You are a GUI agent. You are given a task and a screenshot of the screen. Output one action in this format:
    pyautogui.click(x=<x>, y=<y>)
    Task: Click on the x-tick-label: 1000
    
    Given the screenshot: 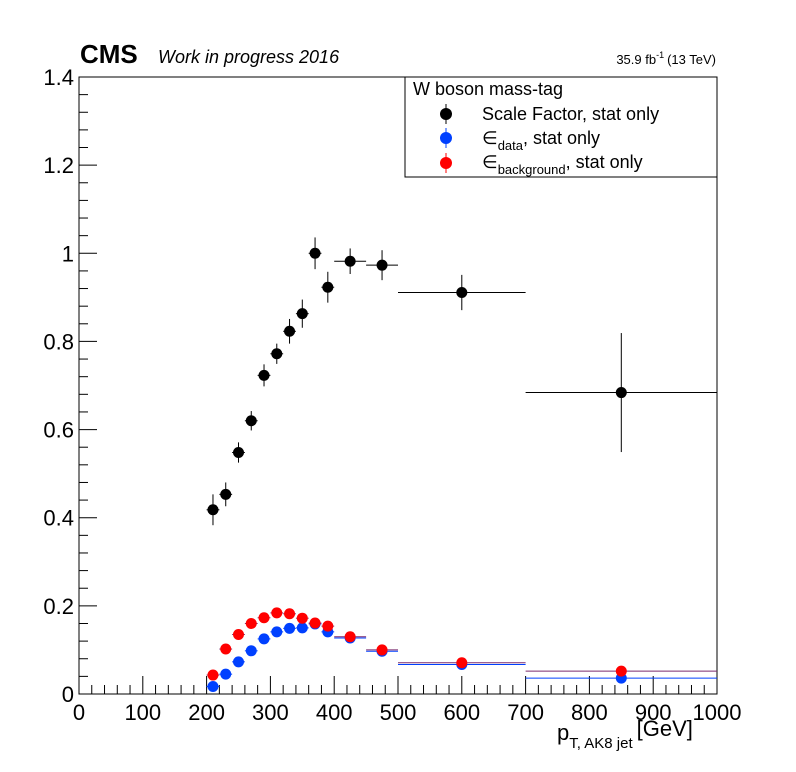 What is the action you would take?
    pyautogui.click(x=717, y=712)
    